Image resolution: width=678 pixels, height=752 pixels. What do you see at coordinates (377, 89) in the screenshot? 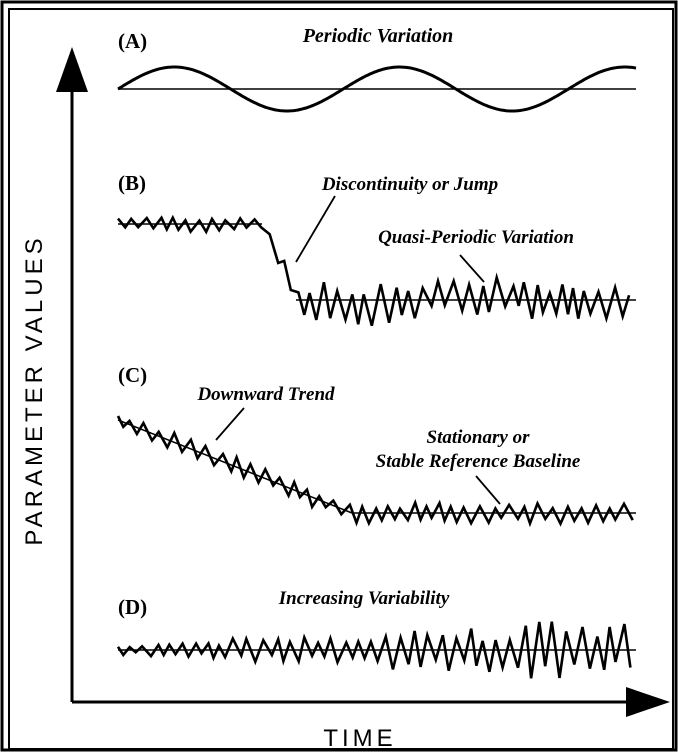
I see `panel-a-series` at bounding box center [377, 89].